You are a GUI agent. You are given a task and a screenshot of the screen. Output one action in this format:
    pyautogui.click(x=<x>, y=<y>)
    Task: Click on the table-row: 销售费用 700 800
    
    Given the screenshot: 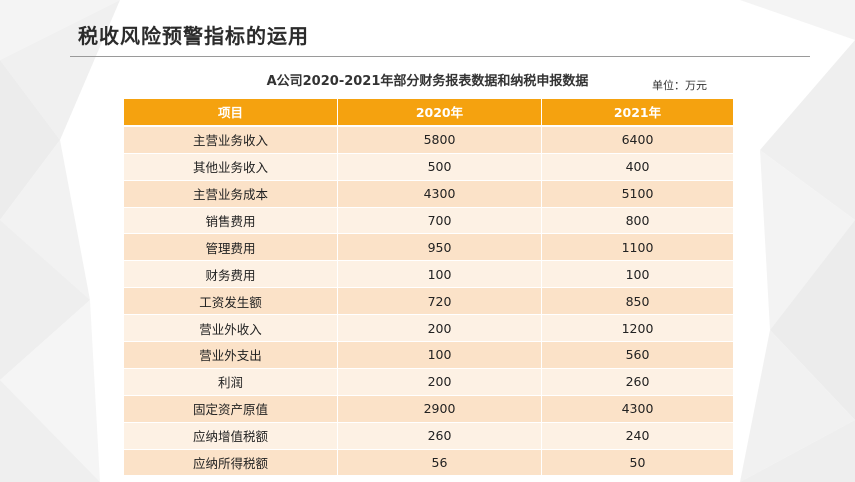 What is the action you would take?
    pyautogui.click(x=428, y=220)
    